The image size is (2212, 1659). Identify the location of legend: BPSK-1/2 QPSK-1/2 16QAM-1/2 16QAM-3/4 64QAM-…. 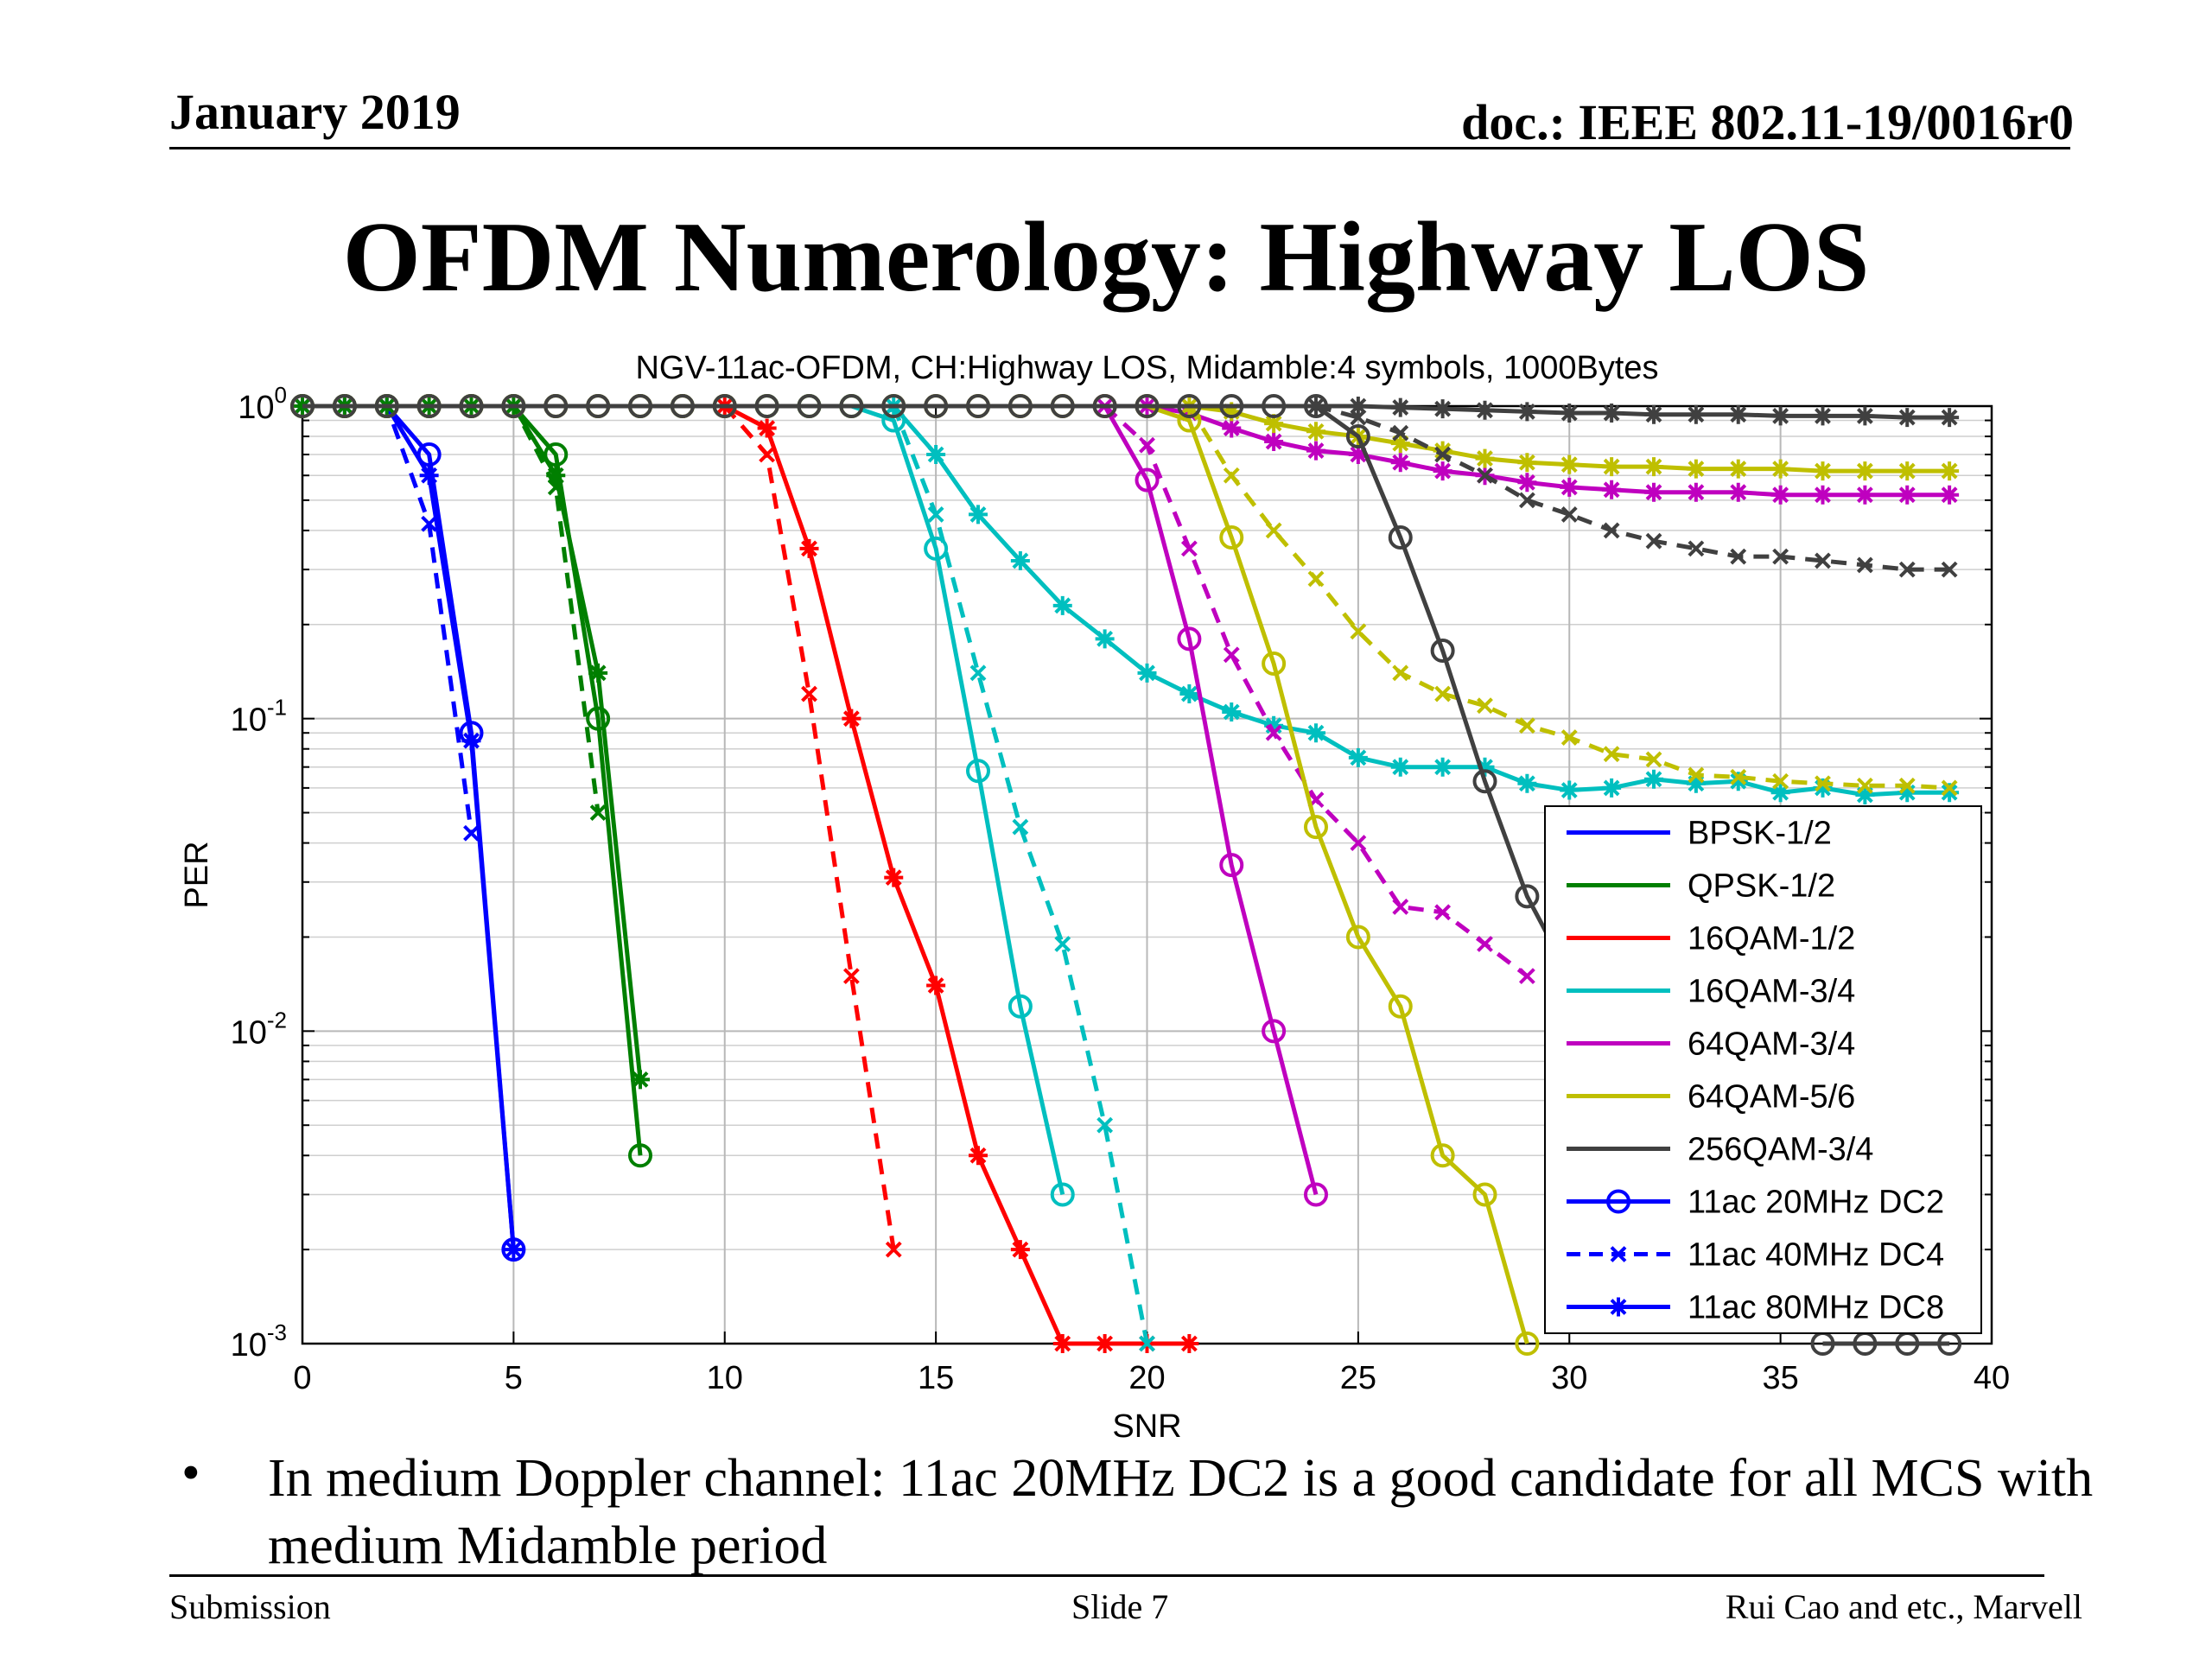
(1763, 1069).